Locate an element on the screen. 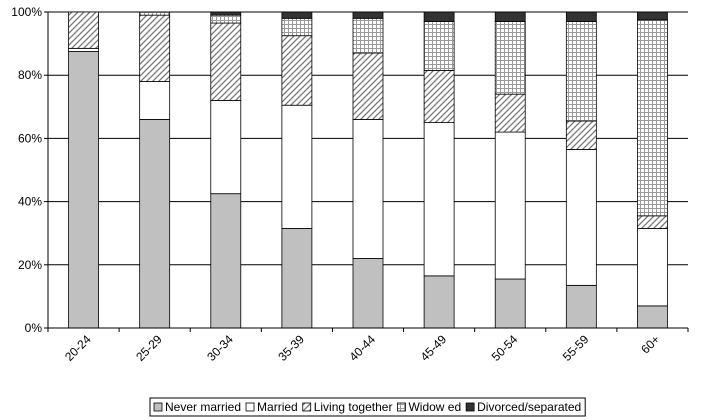  legend-label: Never married is located at coordinates (203, 407).